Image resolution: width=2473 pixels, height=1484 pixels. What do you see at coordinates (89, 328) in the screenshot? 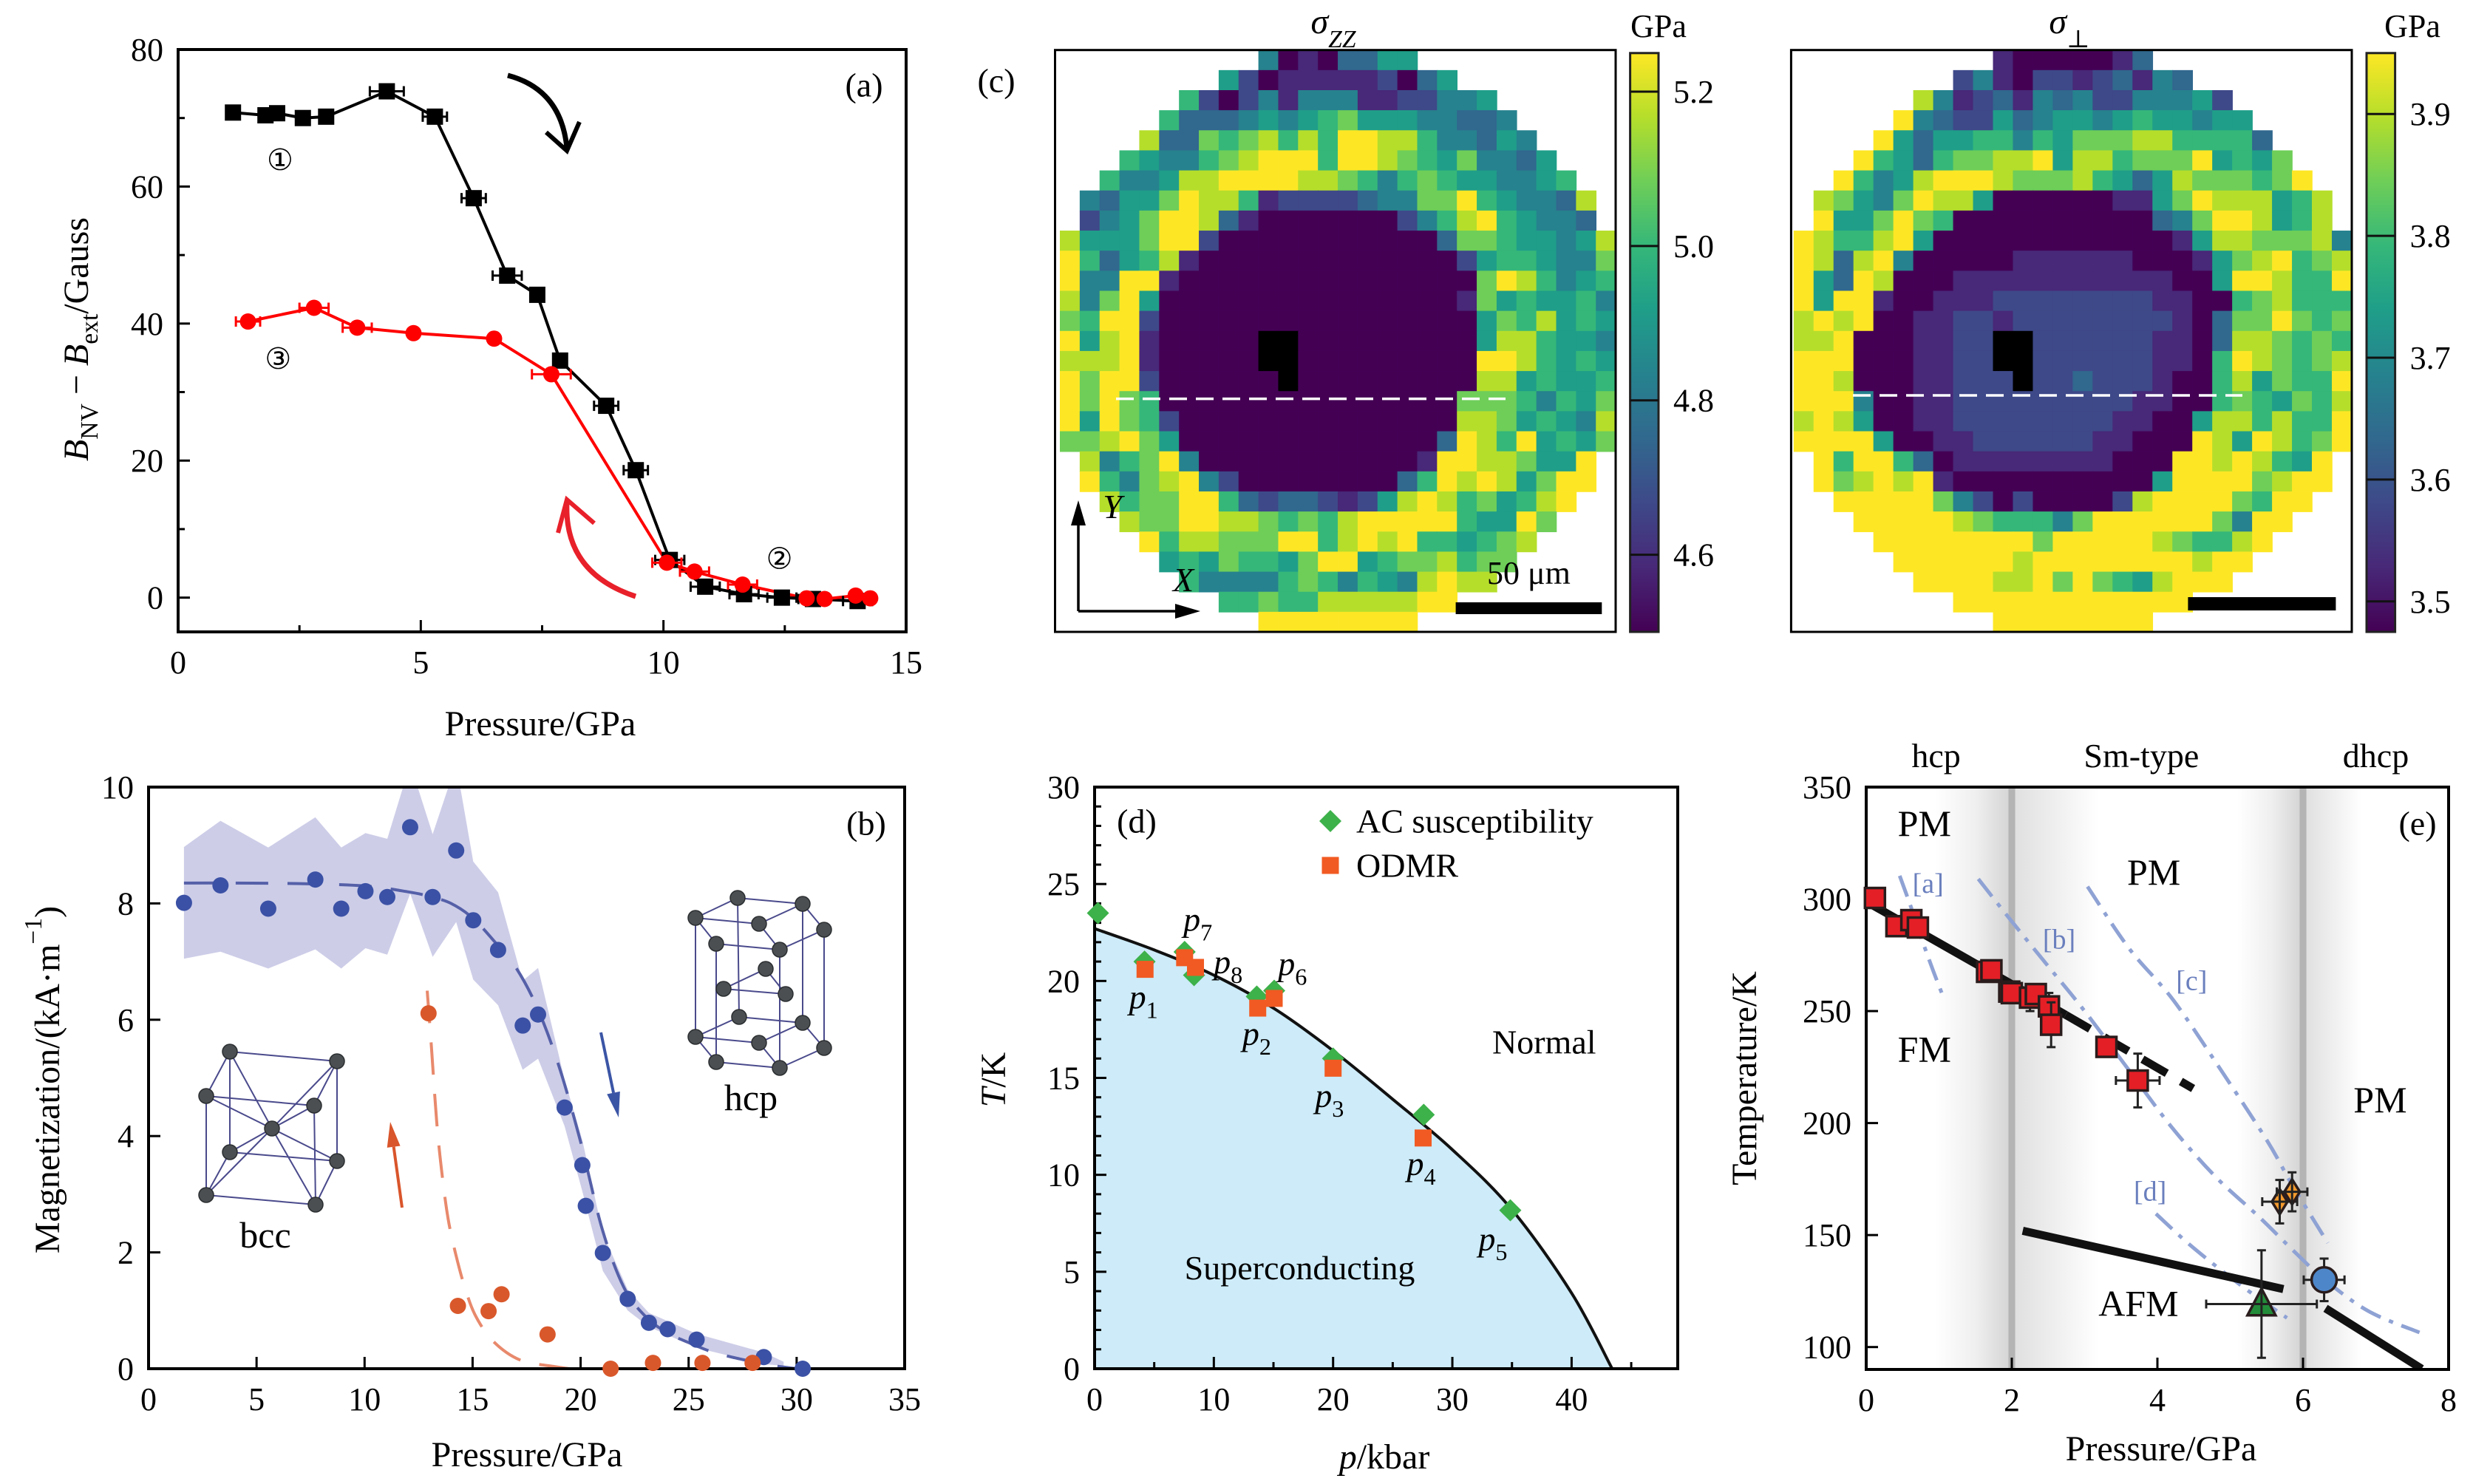
I see `text-part: ext` at bounding box center [89, 328].